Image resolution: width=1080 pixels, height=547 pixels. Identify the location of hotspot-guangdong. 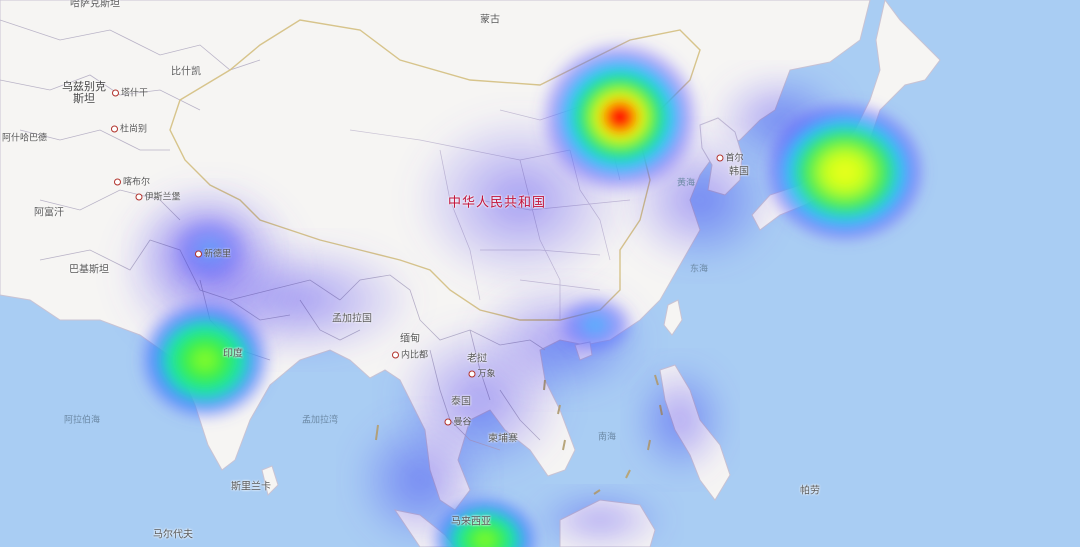
(595, 325).